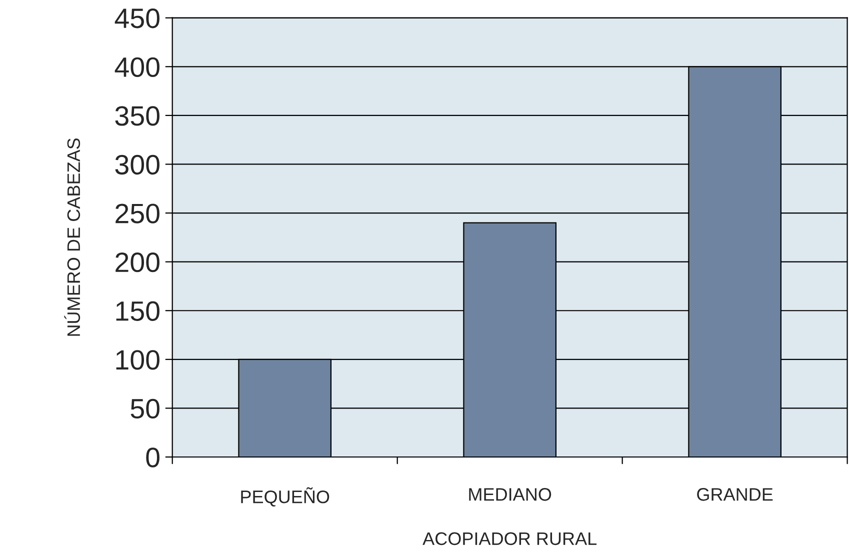 Image resolution: width=849 pixels, height=558 pixels. I want to click on y-tick-label: 250, so click(138, 214).